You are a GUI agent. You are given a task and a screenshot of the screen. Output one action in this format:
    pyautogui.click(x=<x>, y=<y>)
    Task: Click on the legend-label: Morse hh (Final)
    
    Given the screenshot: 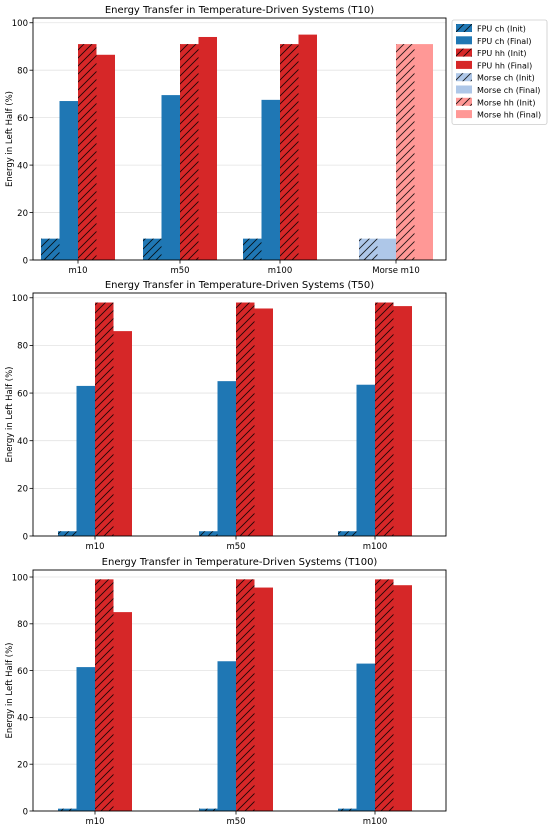 What is the action you would take?
    pyautogui.click(x=509, y=115)
    